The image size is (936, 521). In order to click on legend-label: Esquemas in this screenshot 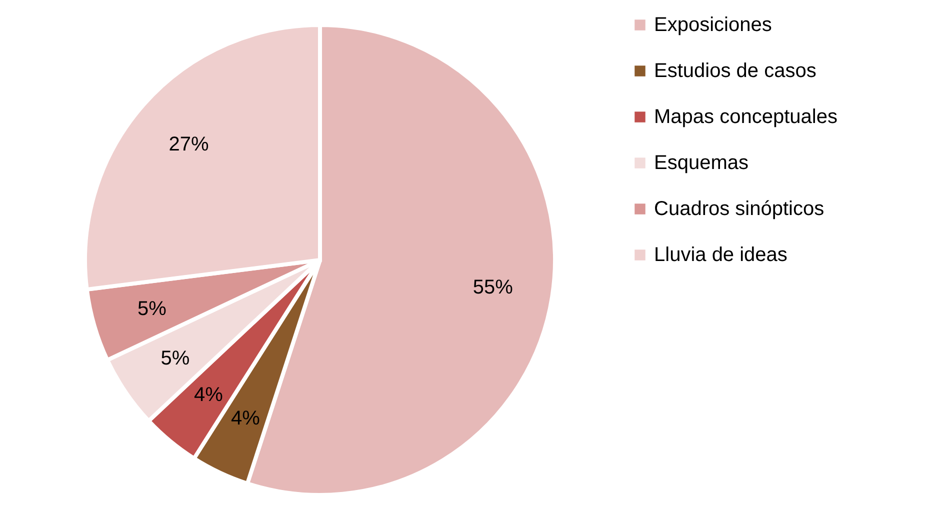, I will do `click(701, 163)`.